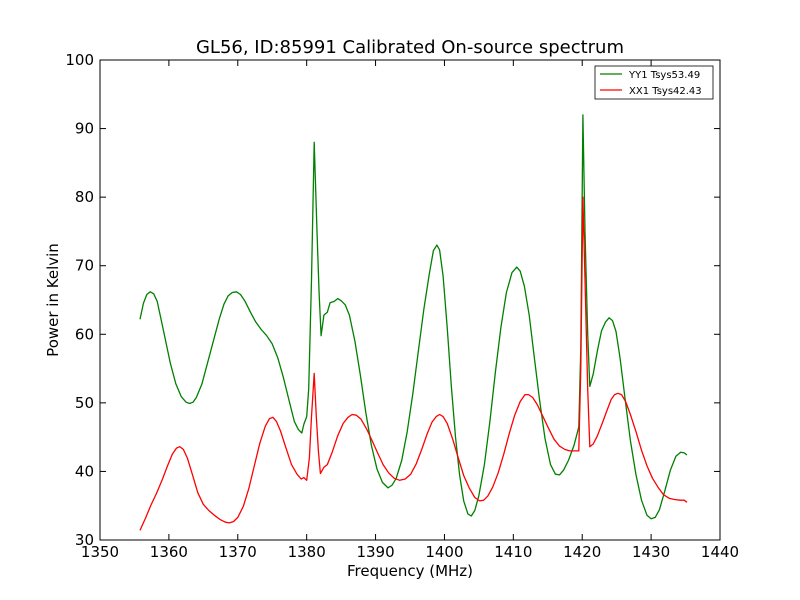  Describe the element at coordinates (651, 552) in the screenshot. I see `x-tick-label: 1430` at that location.